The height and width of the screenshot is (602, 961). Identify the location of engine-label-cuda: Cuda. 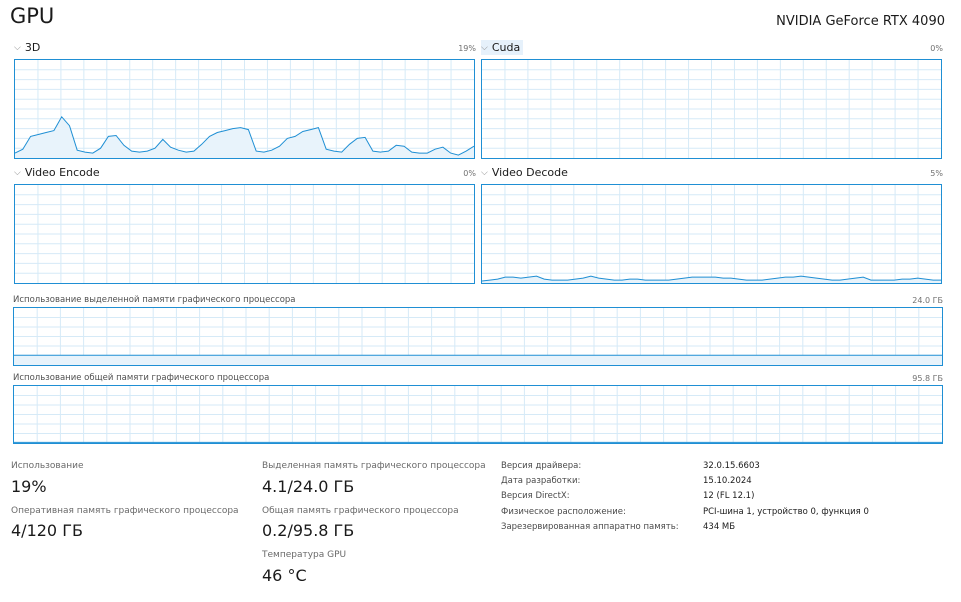
(506, 47).